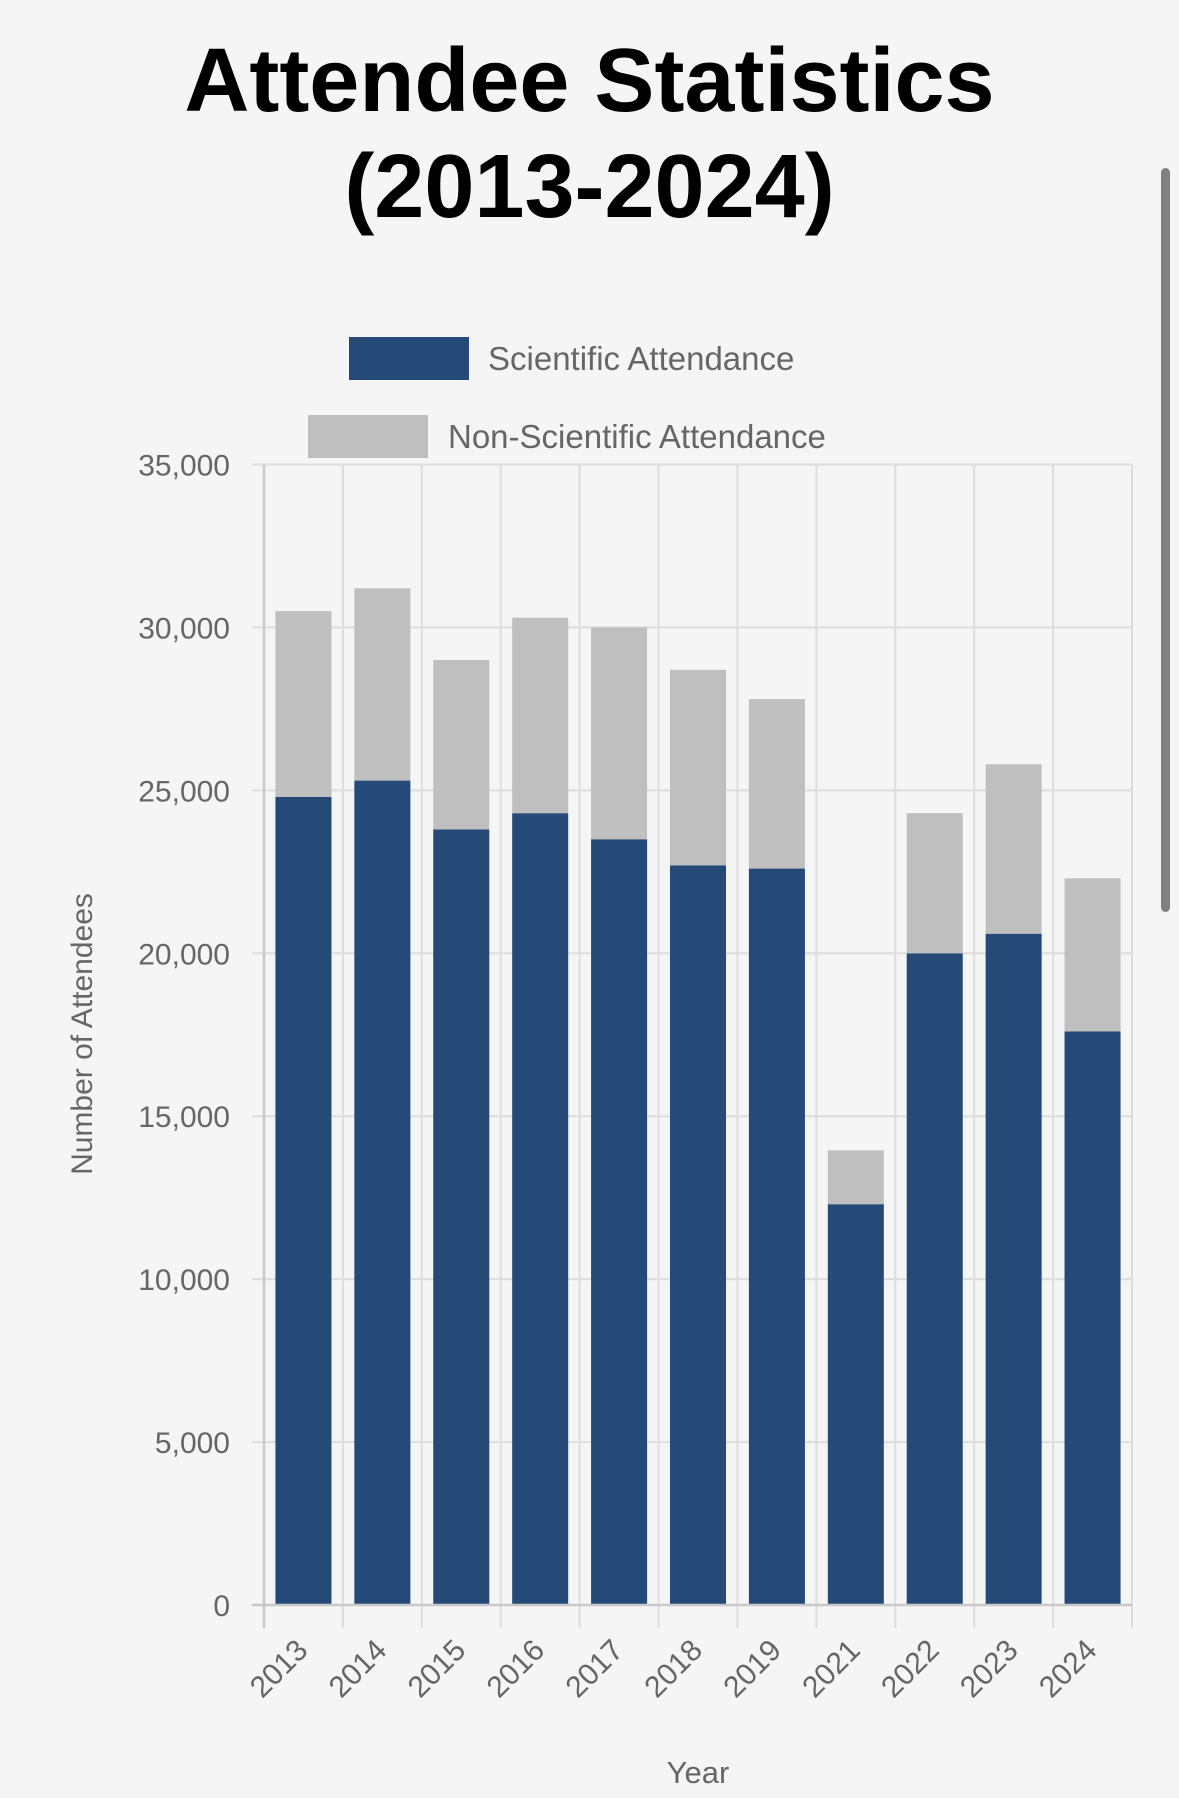 The width and height of the screenshot is (1179, 1798). Describe the element at coordinates (934, 883) in the screenshot. I see `bar-non-scientific-2022` at that location.